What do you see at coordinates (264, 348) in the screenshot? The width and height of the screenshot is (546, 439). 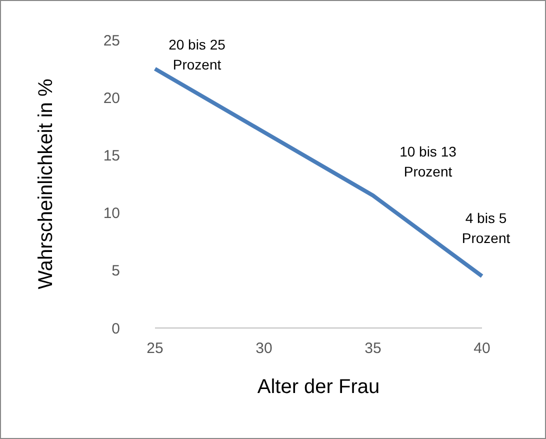 I see `x-tick-label: 30` at bounding box center [264, 348].